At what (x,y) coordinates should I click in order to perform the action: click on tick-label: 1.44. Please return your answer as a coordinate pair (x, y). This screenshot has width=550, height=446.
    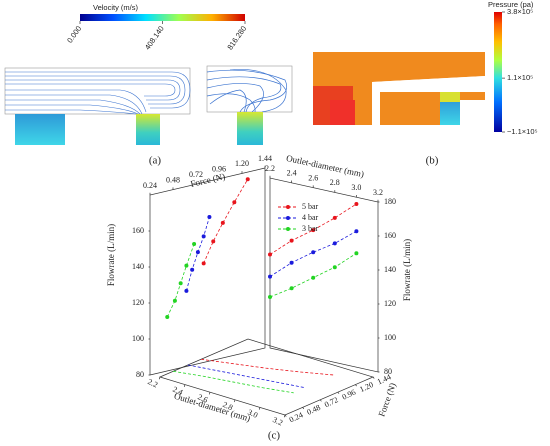
    Looking at the image, I should click on (265, 158).